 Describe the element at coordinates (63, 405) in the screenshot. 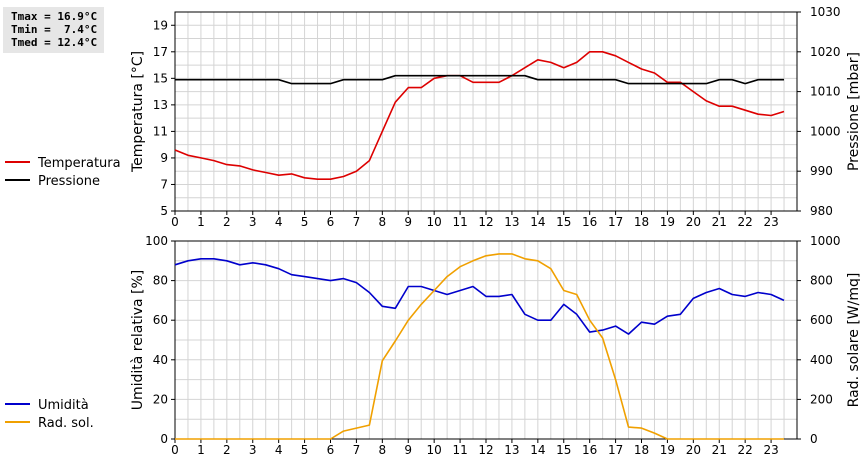

I see `legend-label-umidit: Umidità` at that location.